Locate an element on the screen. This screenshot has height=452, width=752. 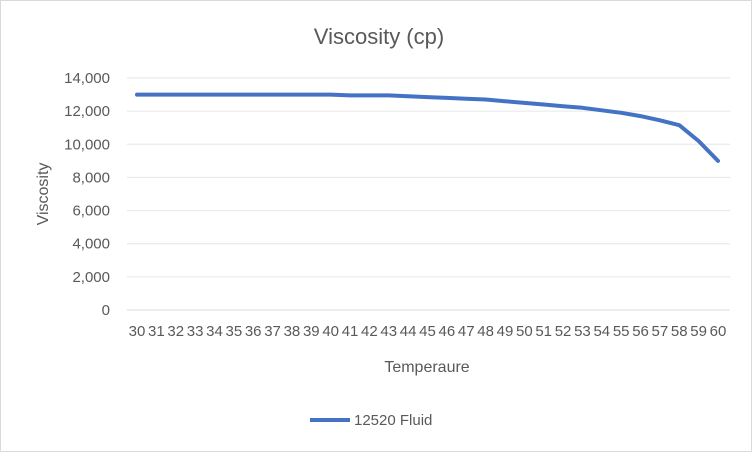
x-tick-label: 33 is located at coordinates (195, 331).